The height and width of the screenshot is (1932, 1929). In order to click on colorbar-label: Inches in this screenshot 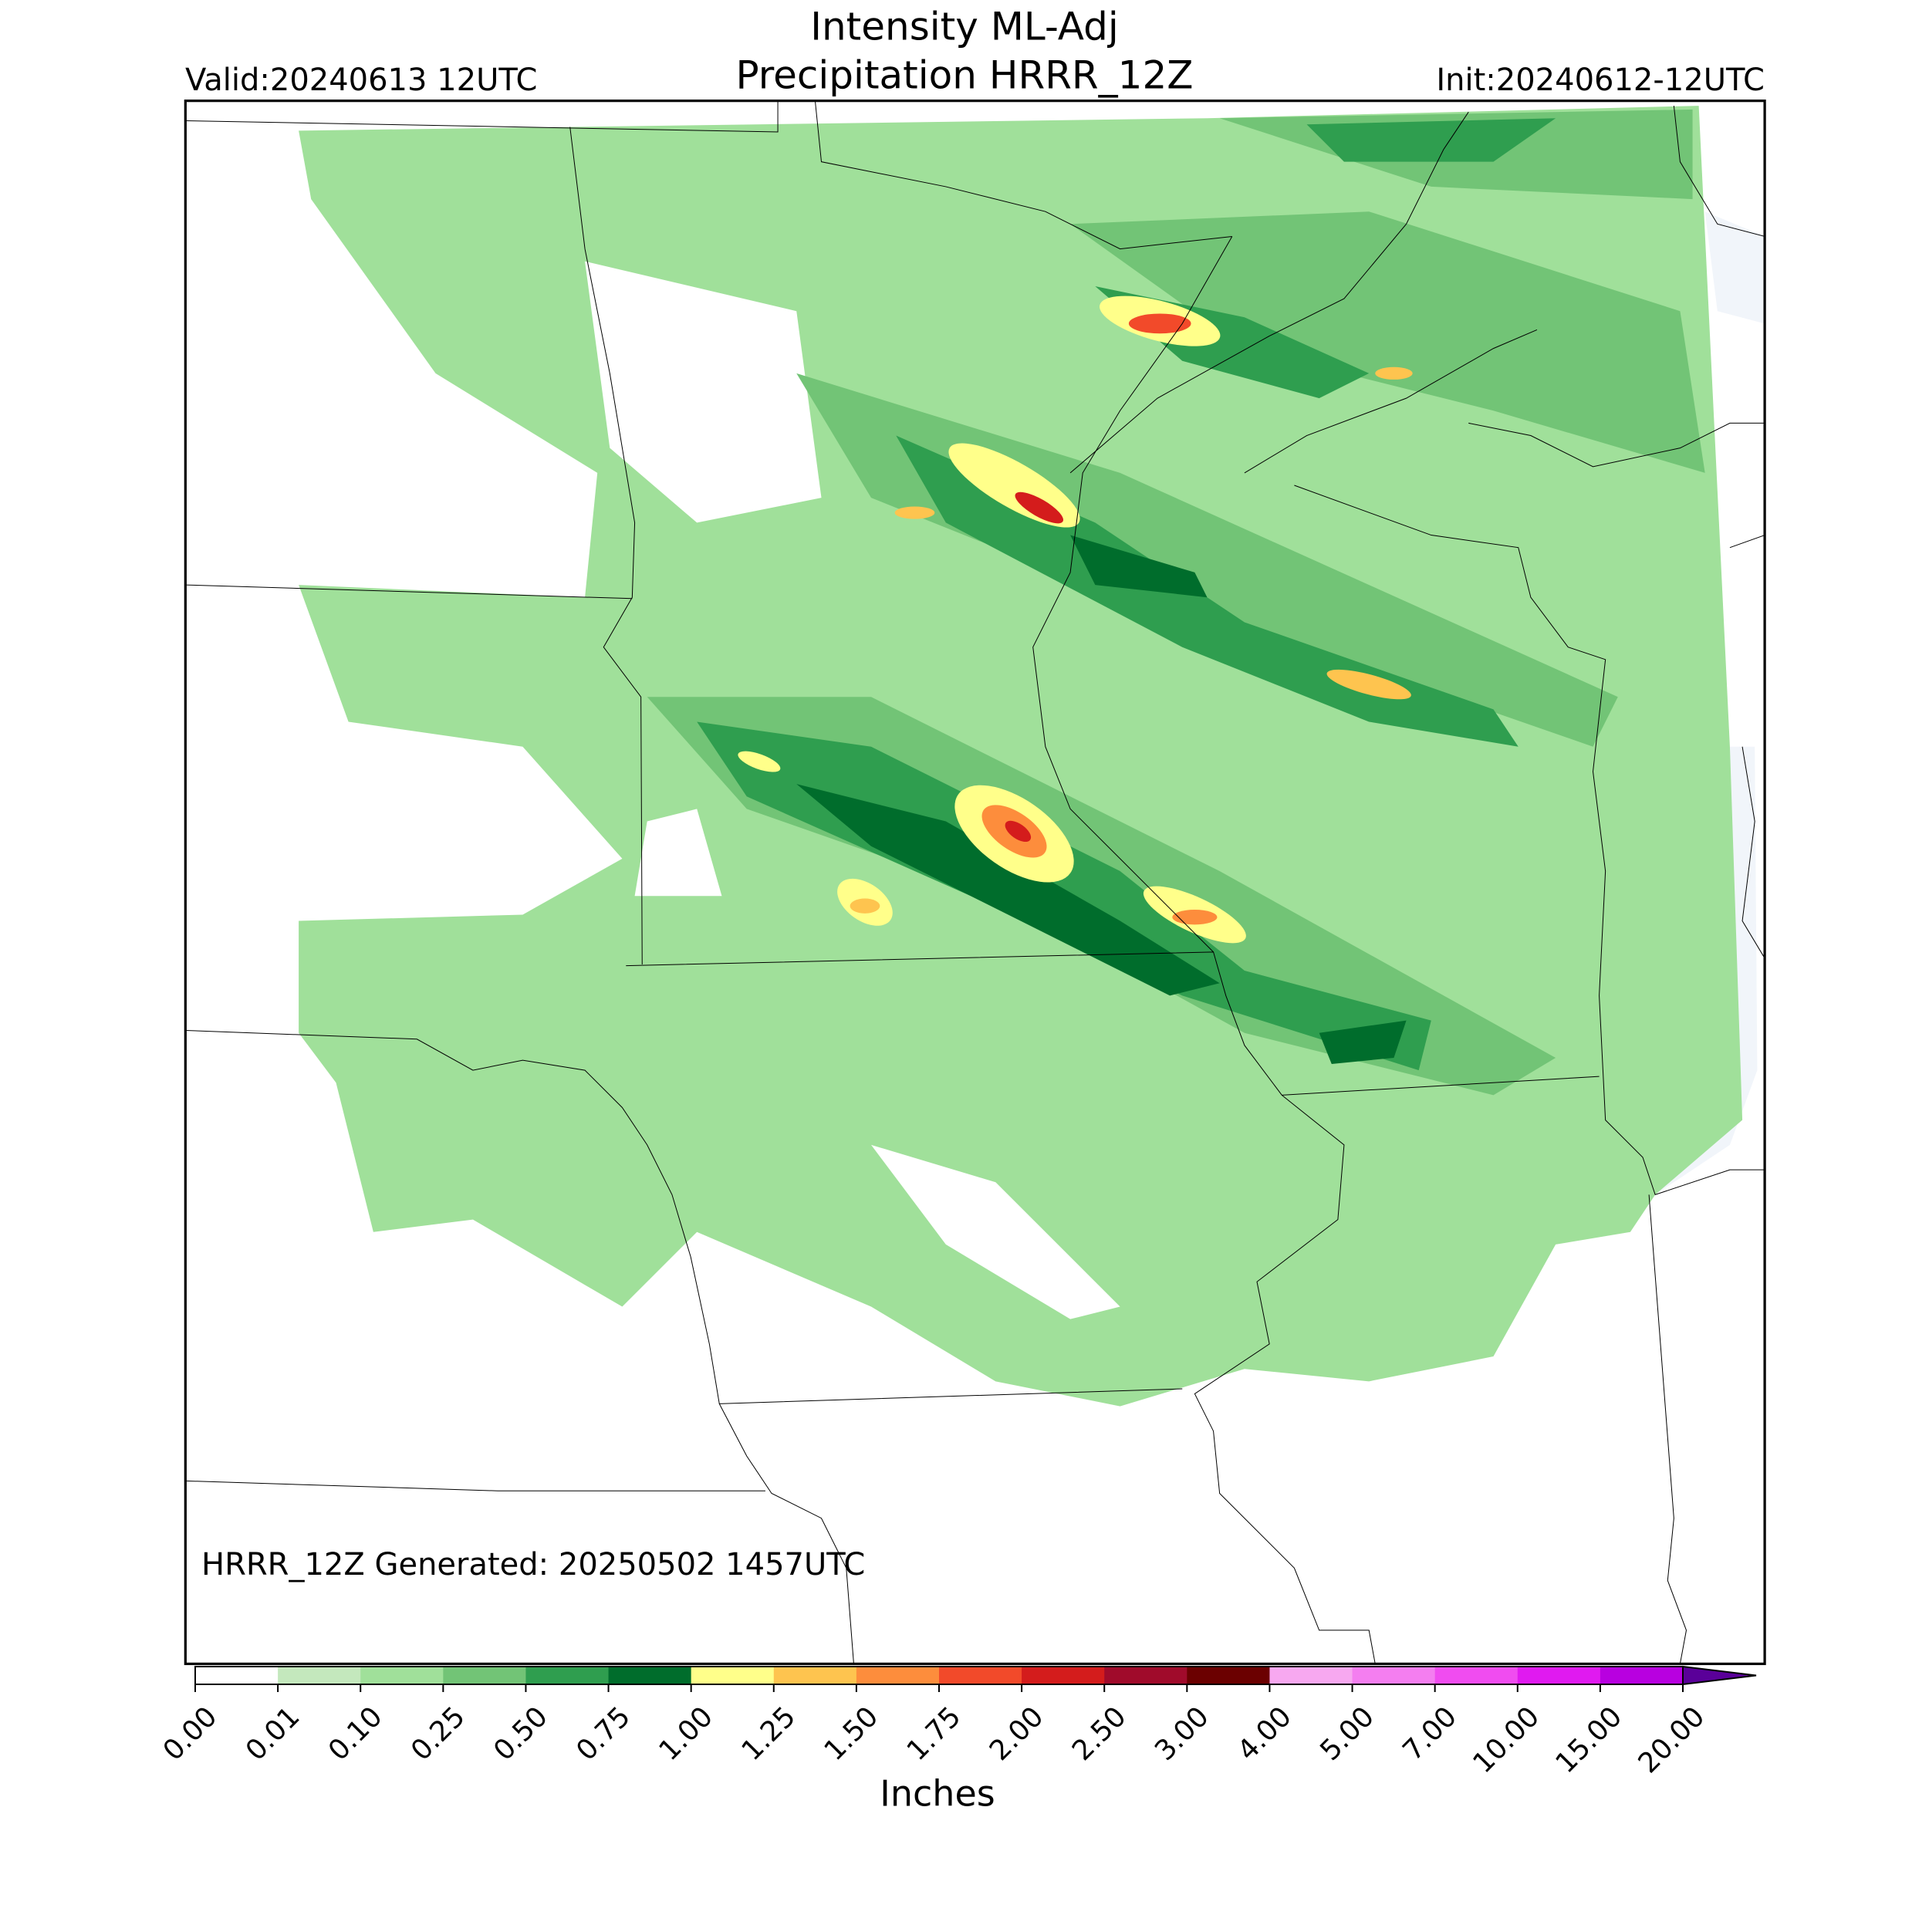, I will do `click(937, 1794)`.